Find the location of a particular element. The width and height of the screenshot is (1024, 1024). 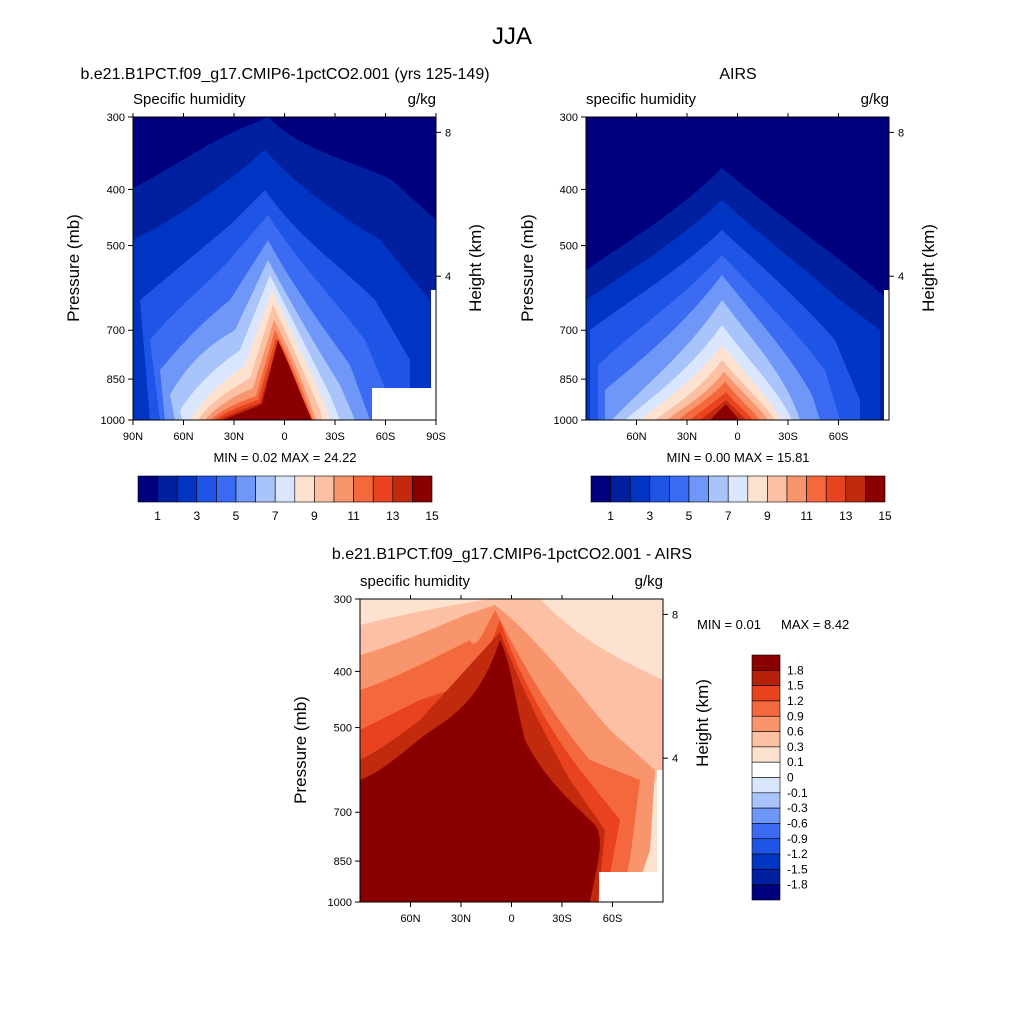

panel-obs-y2label: Height (km) is located at coordinates (928, 268).